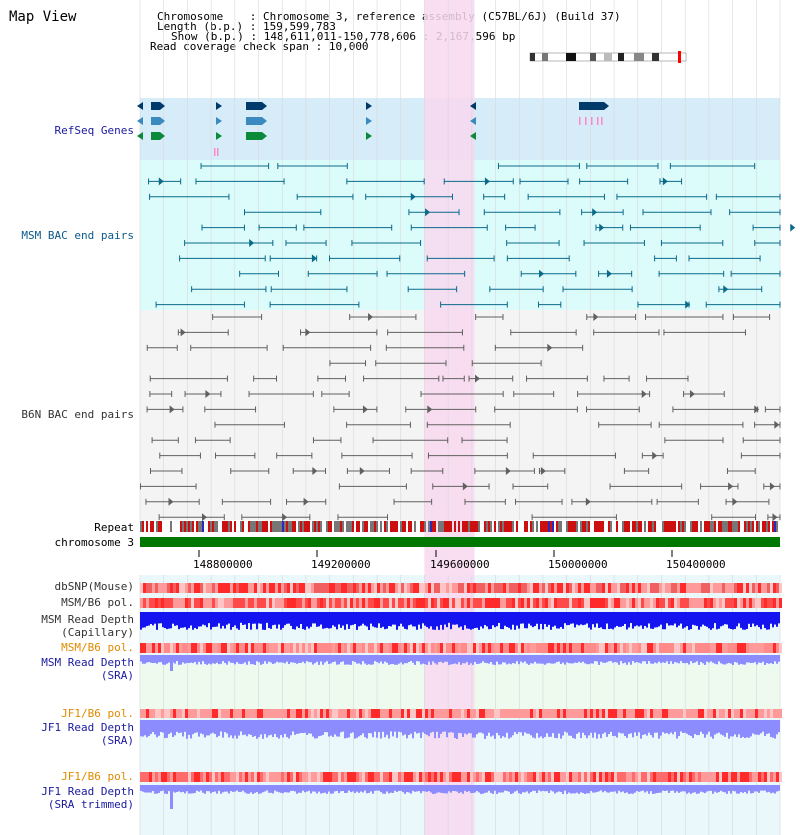 Image resolution: width=800 pixels, height=835 pixels. I want to click on track-label-msm-depth-capillary: MSM Read Depth, so click(87, 619).